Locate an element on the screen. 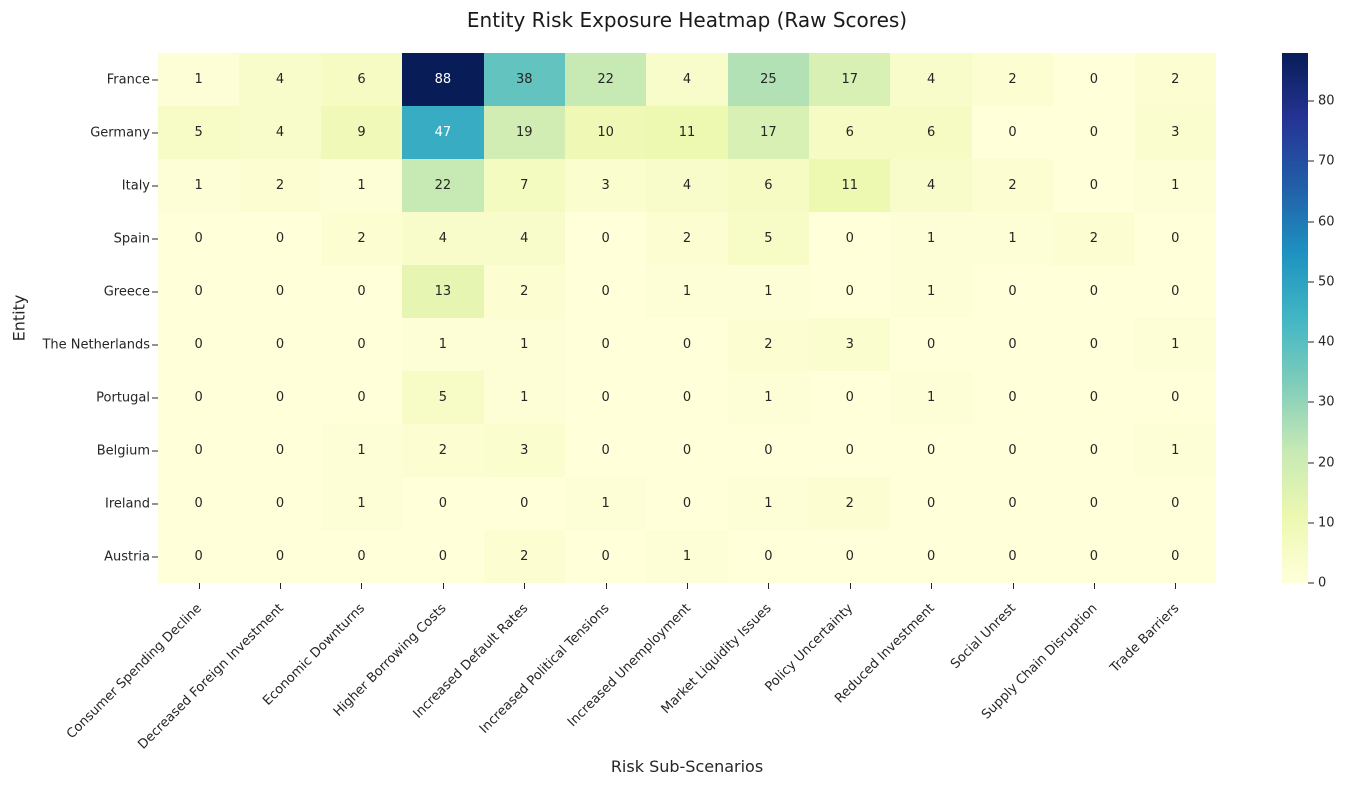 Image resolution: width=1345 pixels, height=789 pixels. x-tick-label: Trade Barriers is located at coordinates (1144, 638).